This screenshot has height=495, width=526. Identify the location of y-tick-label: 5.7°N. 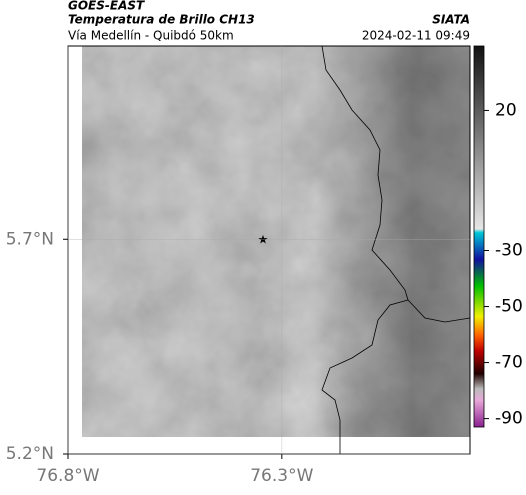
(30, 239).